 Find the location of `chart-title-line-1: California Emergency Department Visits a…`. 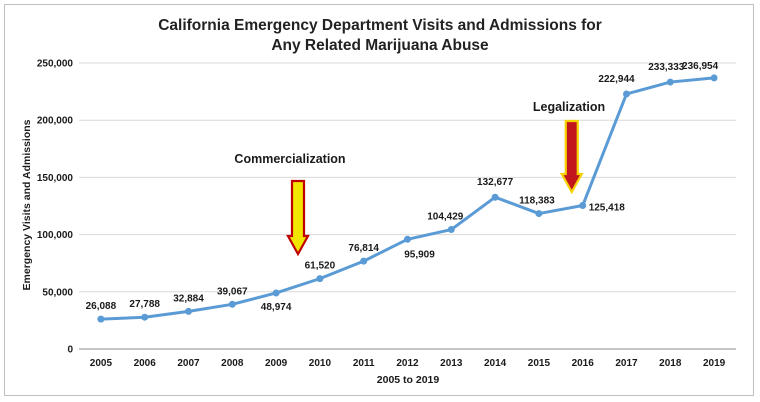

chart-title-line-1: California Emergency Department Visits a… is located at coordinates (380, 25).